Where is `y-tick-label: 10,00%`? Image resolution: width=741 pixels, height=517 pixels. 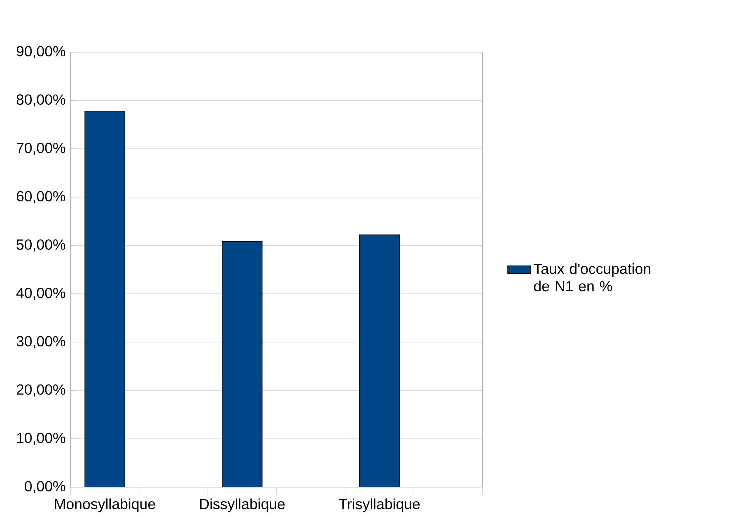 y-tick-label: 10,00% is located at coordinates (41, 439).